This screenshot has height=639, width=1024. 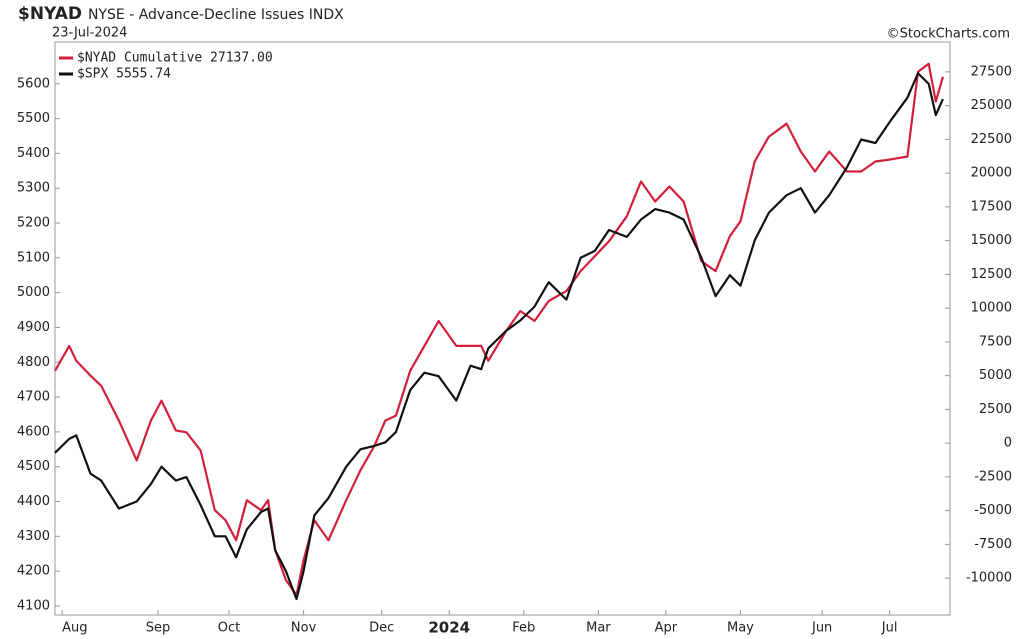 What do you see at coordinates (175, 58) in the screenshot?
I see `legend-label: $NYAD Cumulative 27137.00` at bounding box center [175, 58].